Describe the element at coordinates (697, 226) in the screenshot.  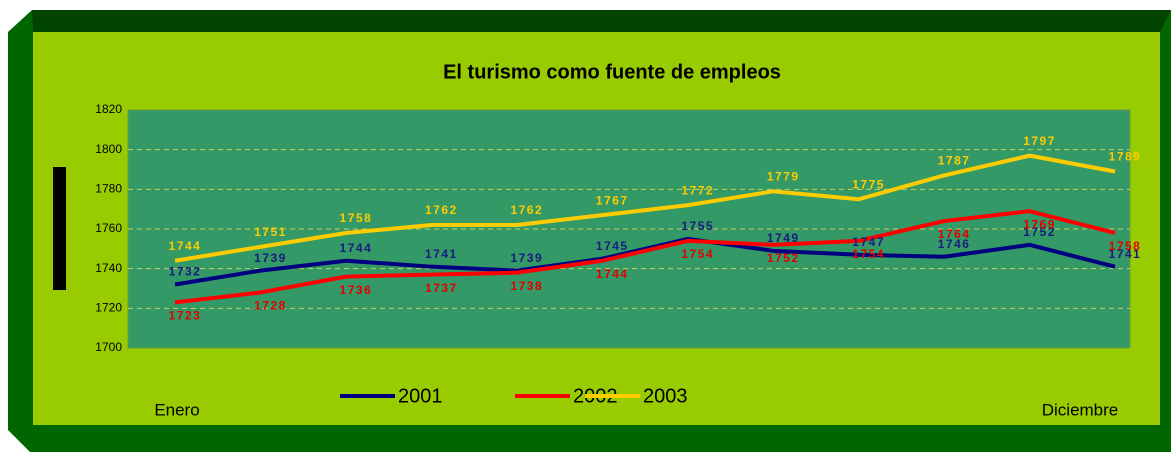
I see `data-label: 1755` at that location.